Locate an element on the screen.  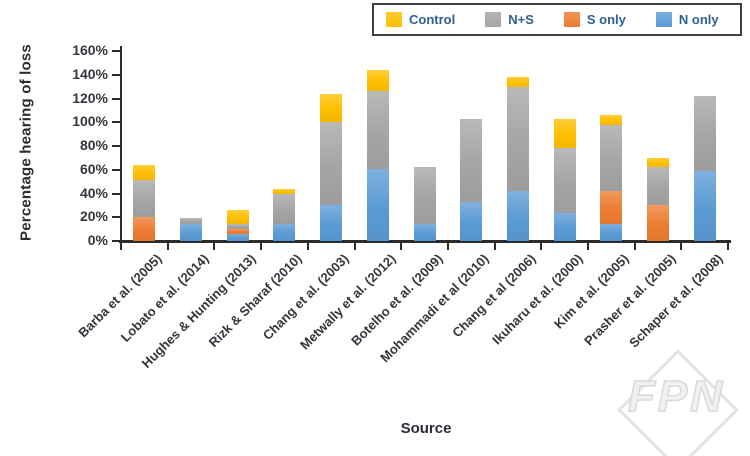
legend-item: N only is located at coordinates (687, 19).